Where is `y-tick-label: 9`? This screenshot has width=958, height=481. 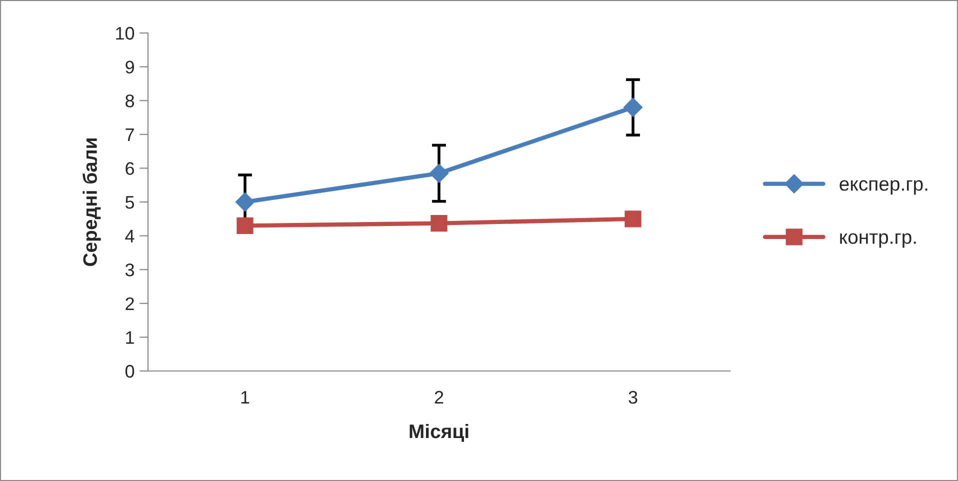 y-tick-label: 9 is located at coordinates (130, 67).